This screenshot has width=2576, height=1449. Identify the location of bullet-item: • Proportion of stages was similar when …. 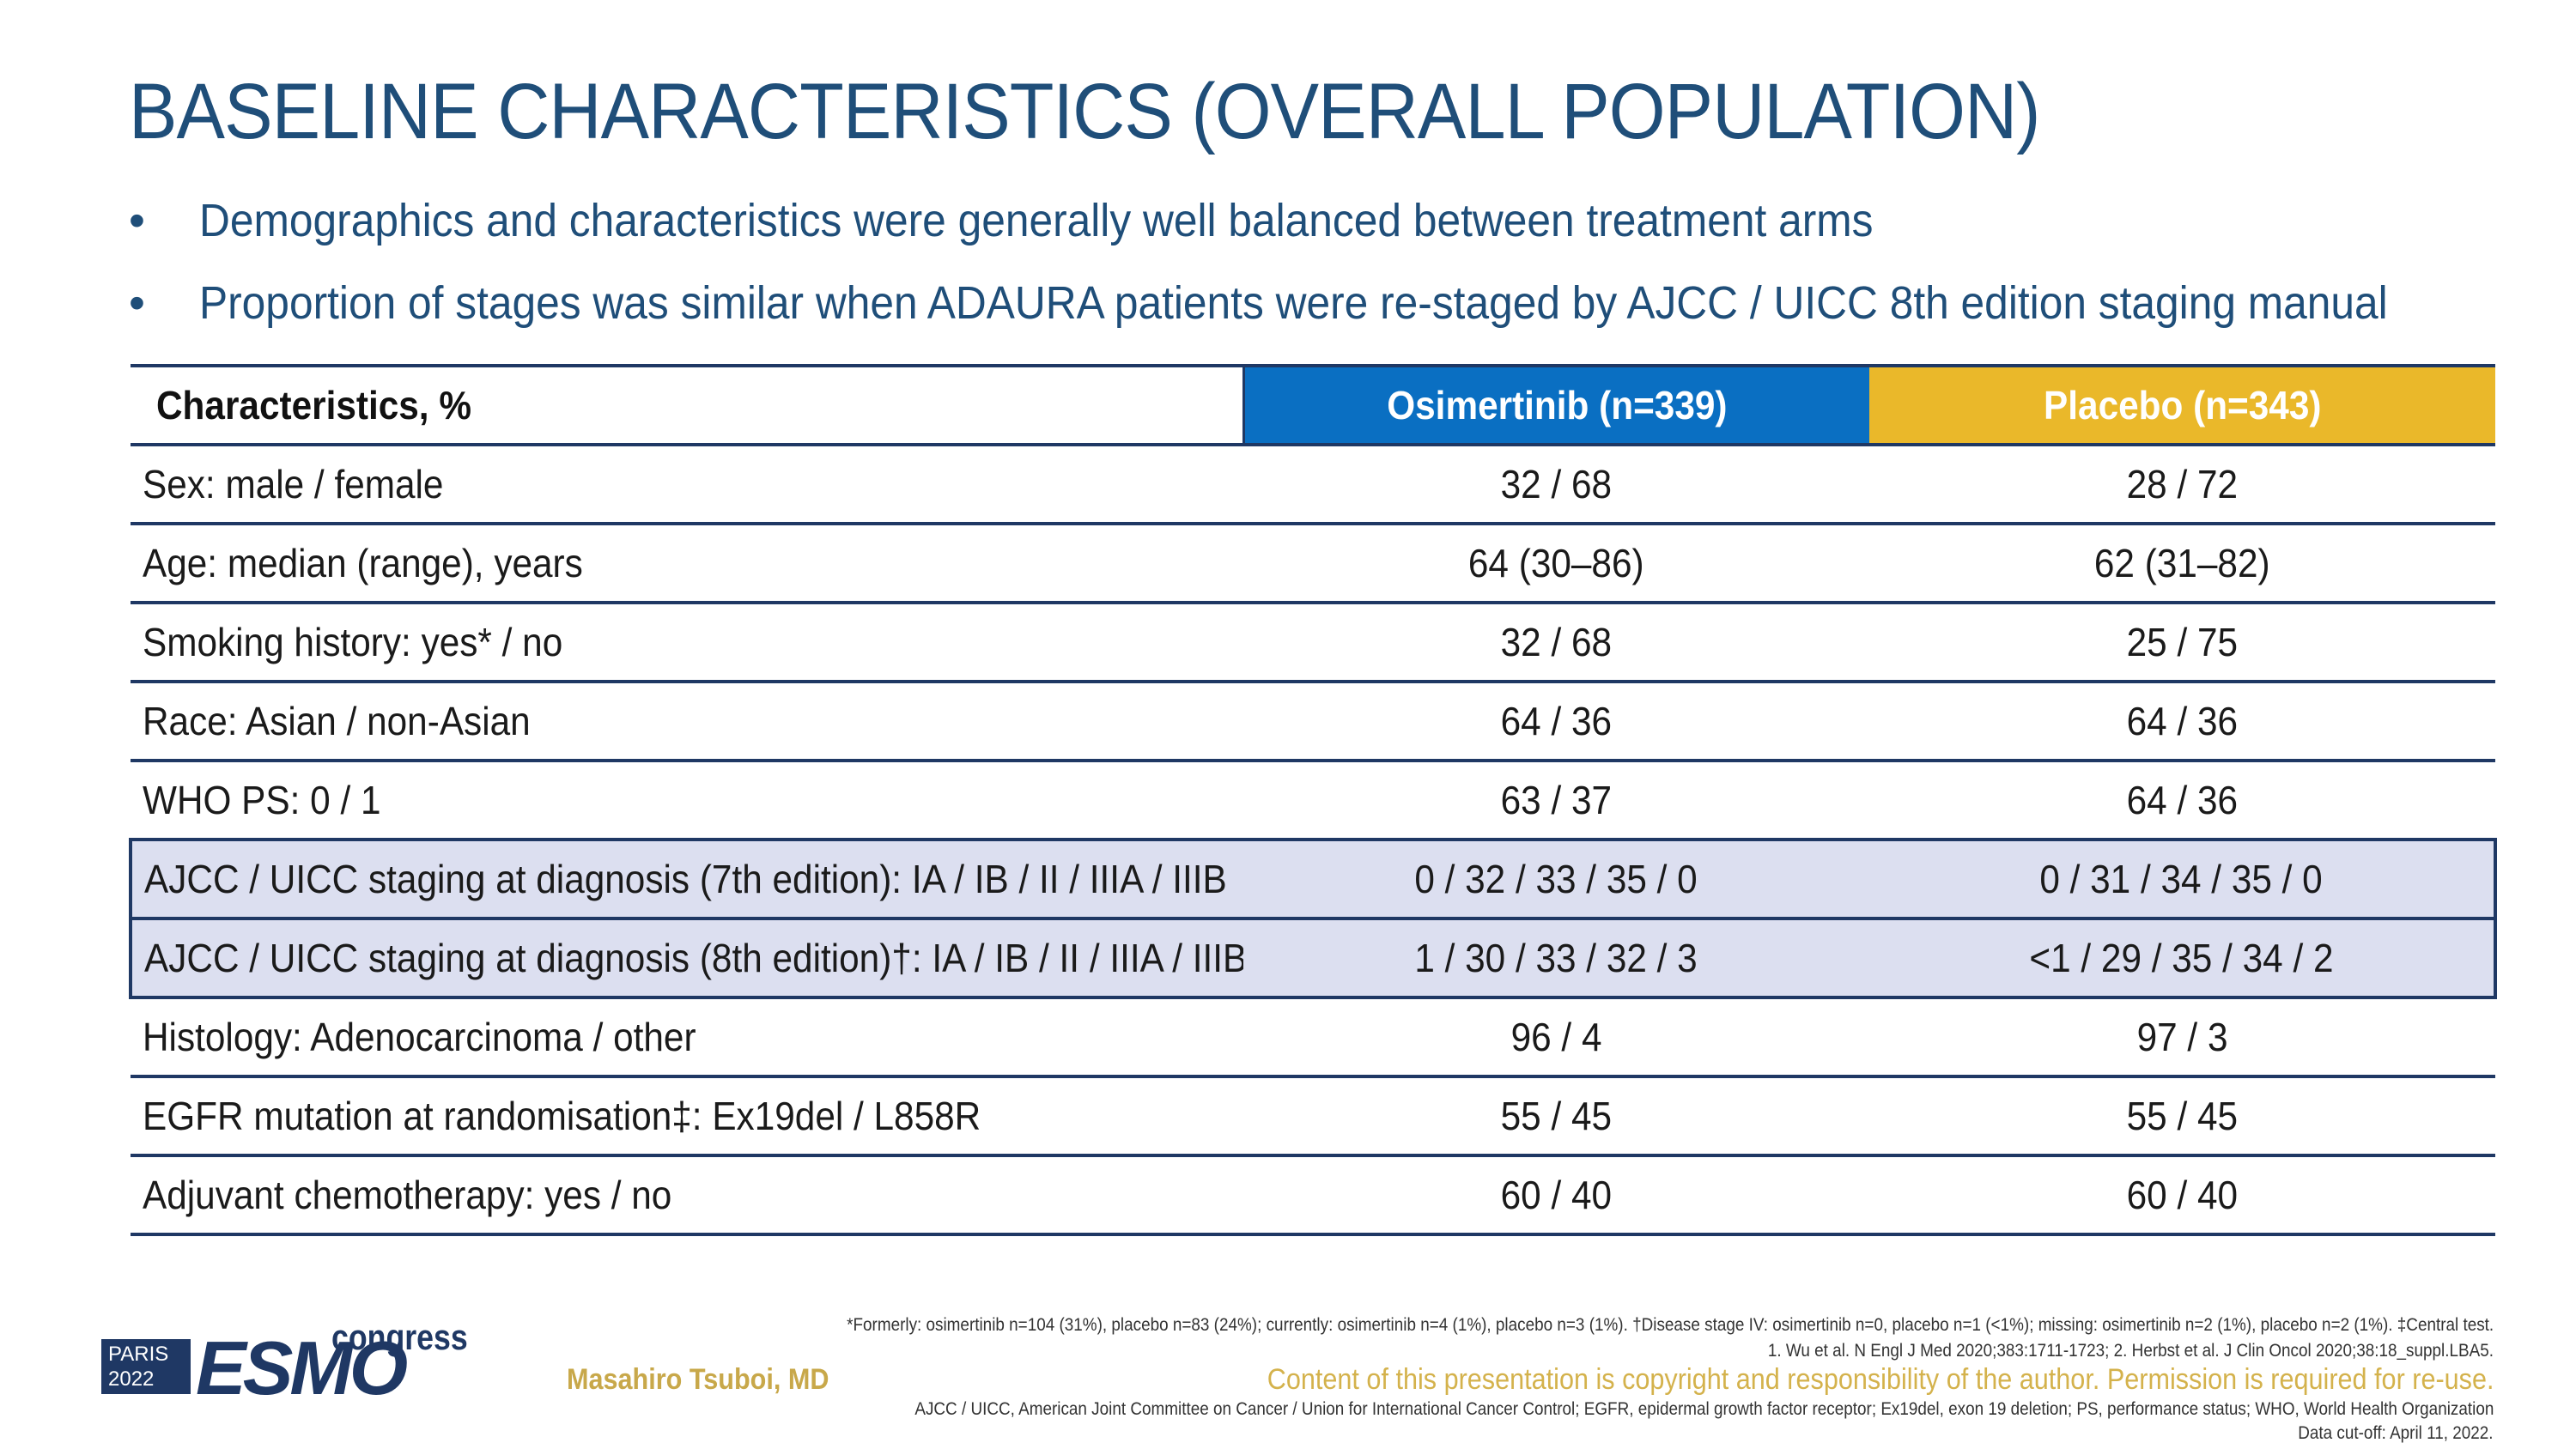
(1314, 311).